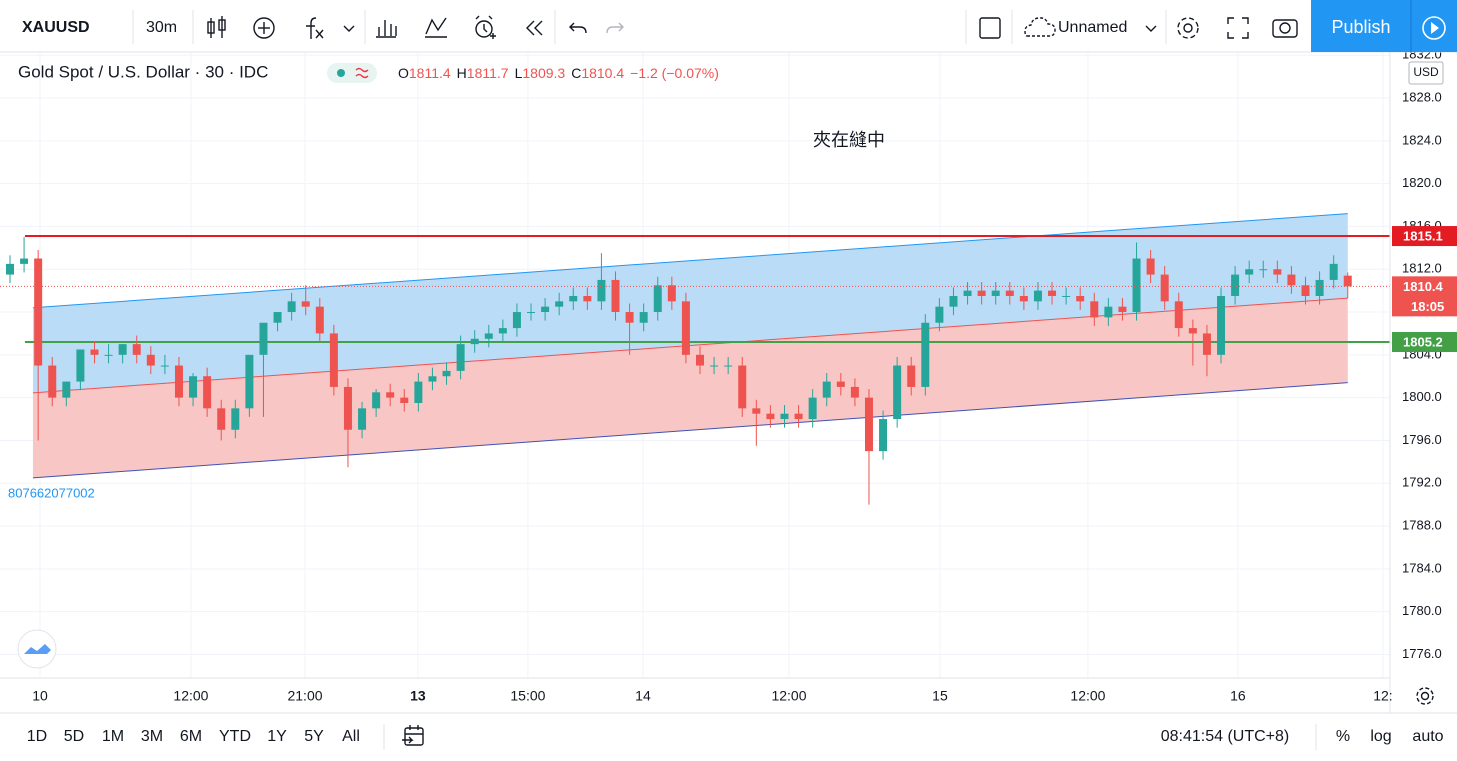 This screenshot has width=1457, height=761. What do you see at coordinates (352, 73) in the screenshot?
I see `status-pill` at bounding box center [352, 73].